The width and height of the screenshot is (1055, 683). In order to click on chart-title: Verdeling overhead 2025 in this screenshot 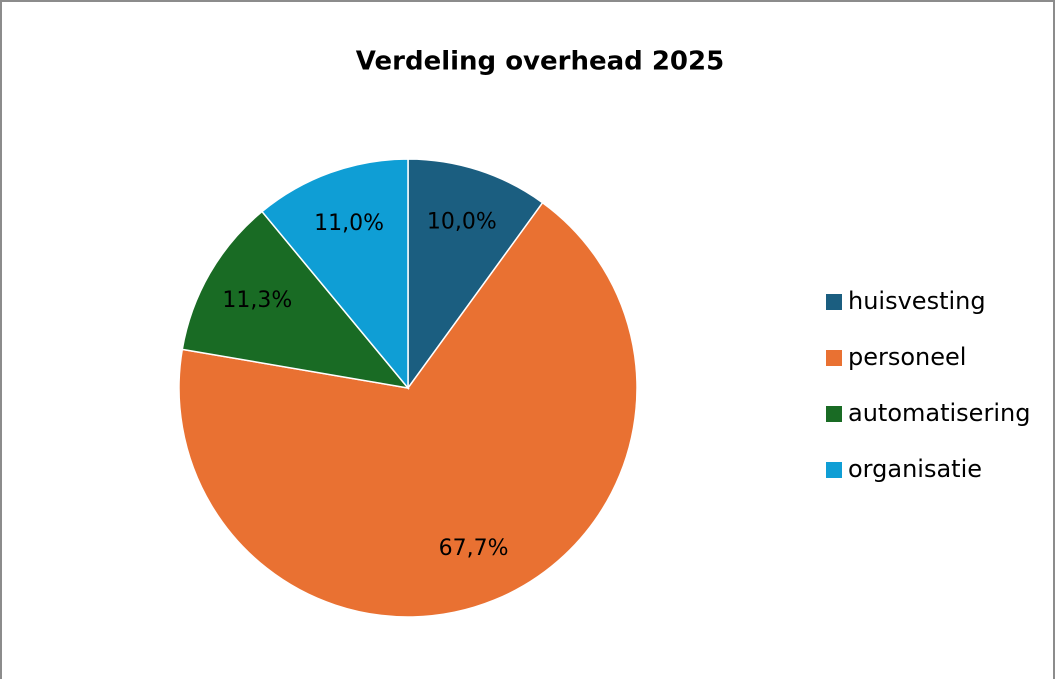, I will do `click(540, 62)`.